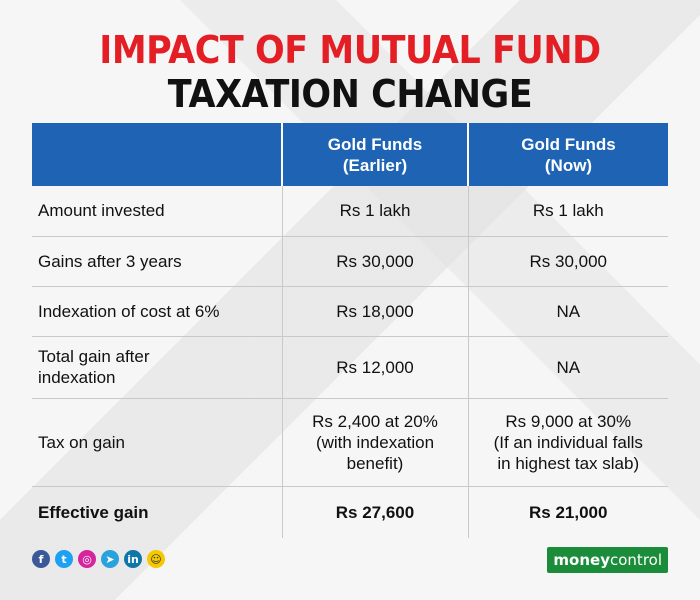 Image resolution: width=700 pixels, height=600 pixels. Describe the element at coordinates (133, 559) in the screenshot. I see `linkedin-icon: in` at that location.